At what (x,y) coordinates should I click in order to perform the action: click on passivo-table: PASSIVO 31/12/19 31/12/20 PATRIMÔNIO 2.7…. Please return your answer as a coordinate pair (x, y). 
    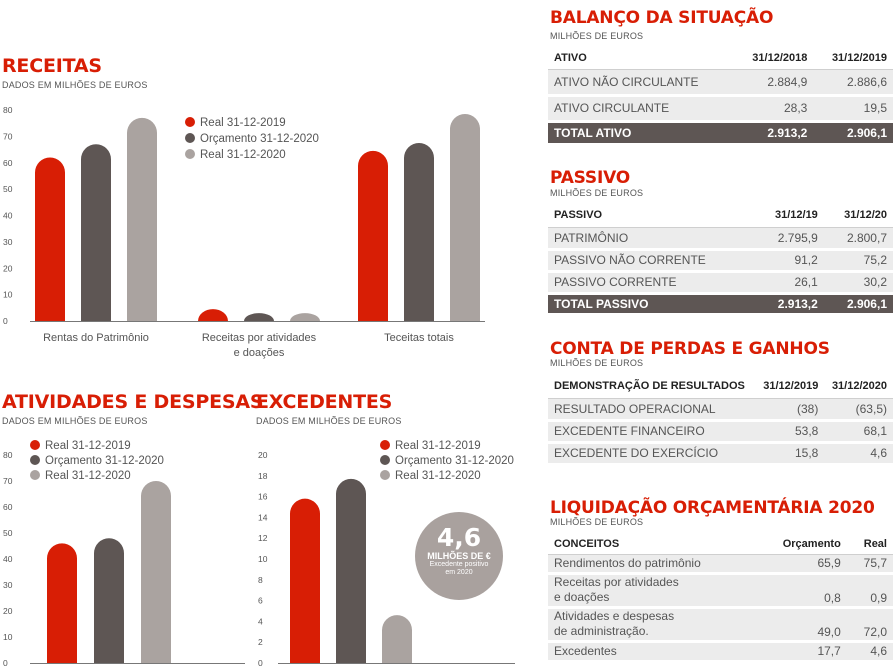
    Looking at the image, I should click on (720, 258).